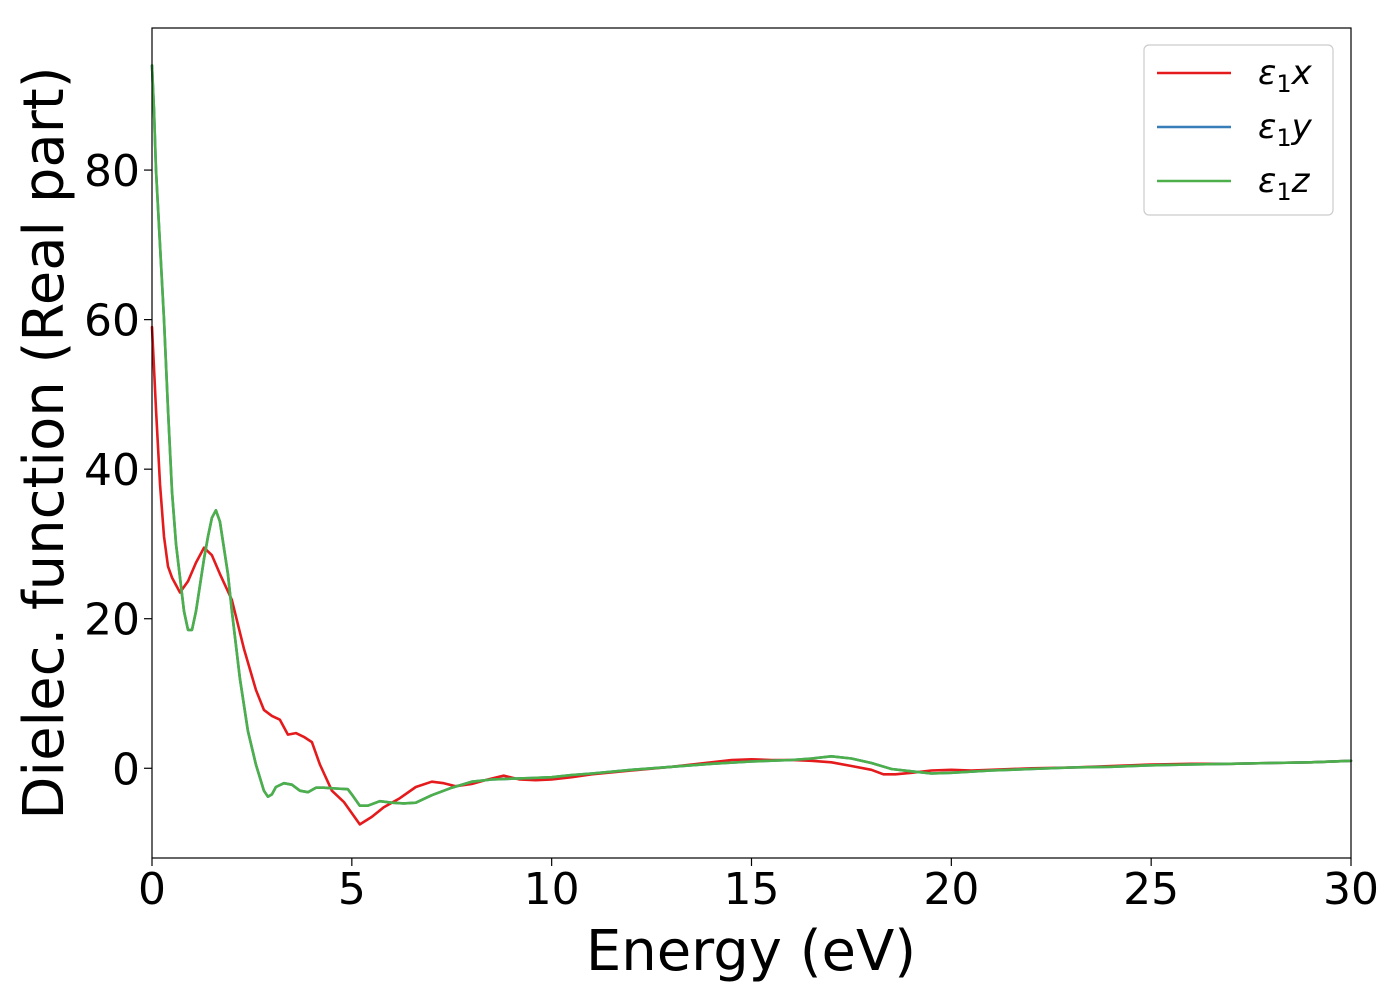  What do you see at coordinates (1285, 75) in the screenshot?
I see `legend-label-x: ε1x` at bounding box center [1285, 75].